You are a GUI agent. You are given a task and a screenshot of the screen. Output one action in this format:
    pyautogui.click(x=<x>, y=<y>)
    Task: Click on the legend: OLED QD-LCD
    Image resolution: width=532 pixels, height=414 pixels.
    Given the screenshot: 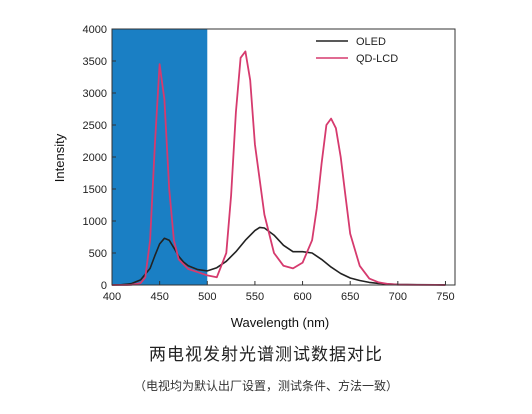 What is the action you would take?
    pyautogui.click(x=357, y=50)
    